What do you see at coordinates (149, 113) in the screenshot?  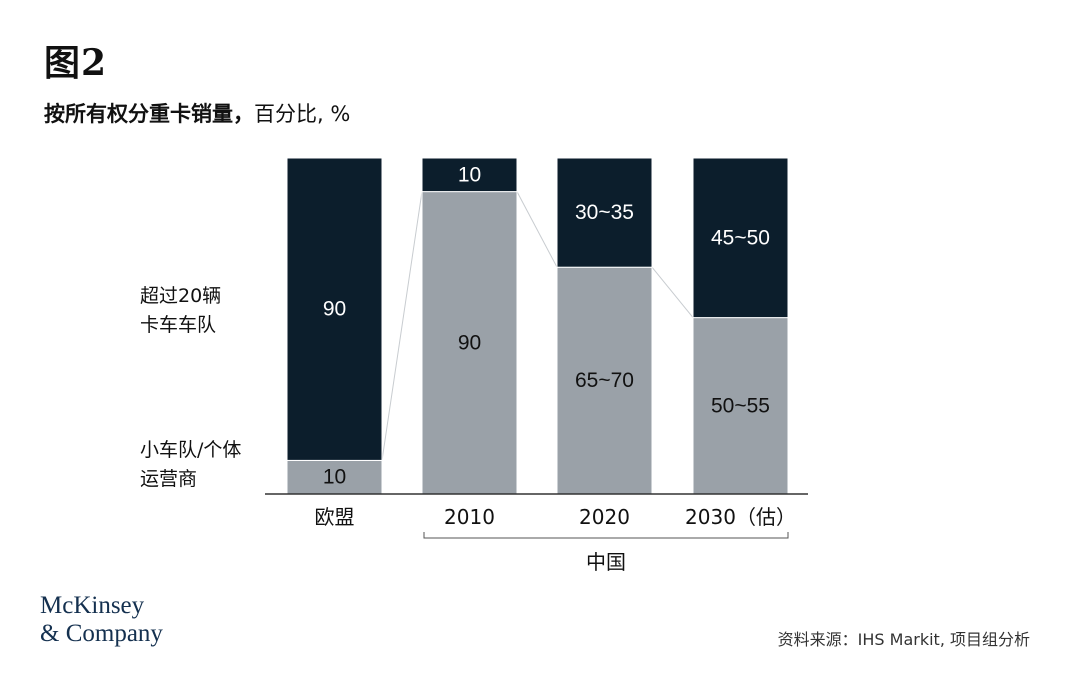 I see `subtitle-bold: 按所有权分重卡销量，` at bounding box center [149, 113].